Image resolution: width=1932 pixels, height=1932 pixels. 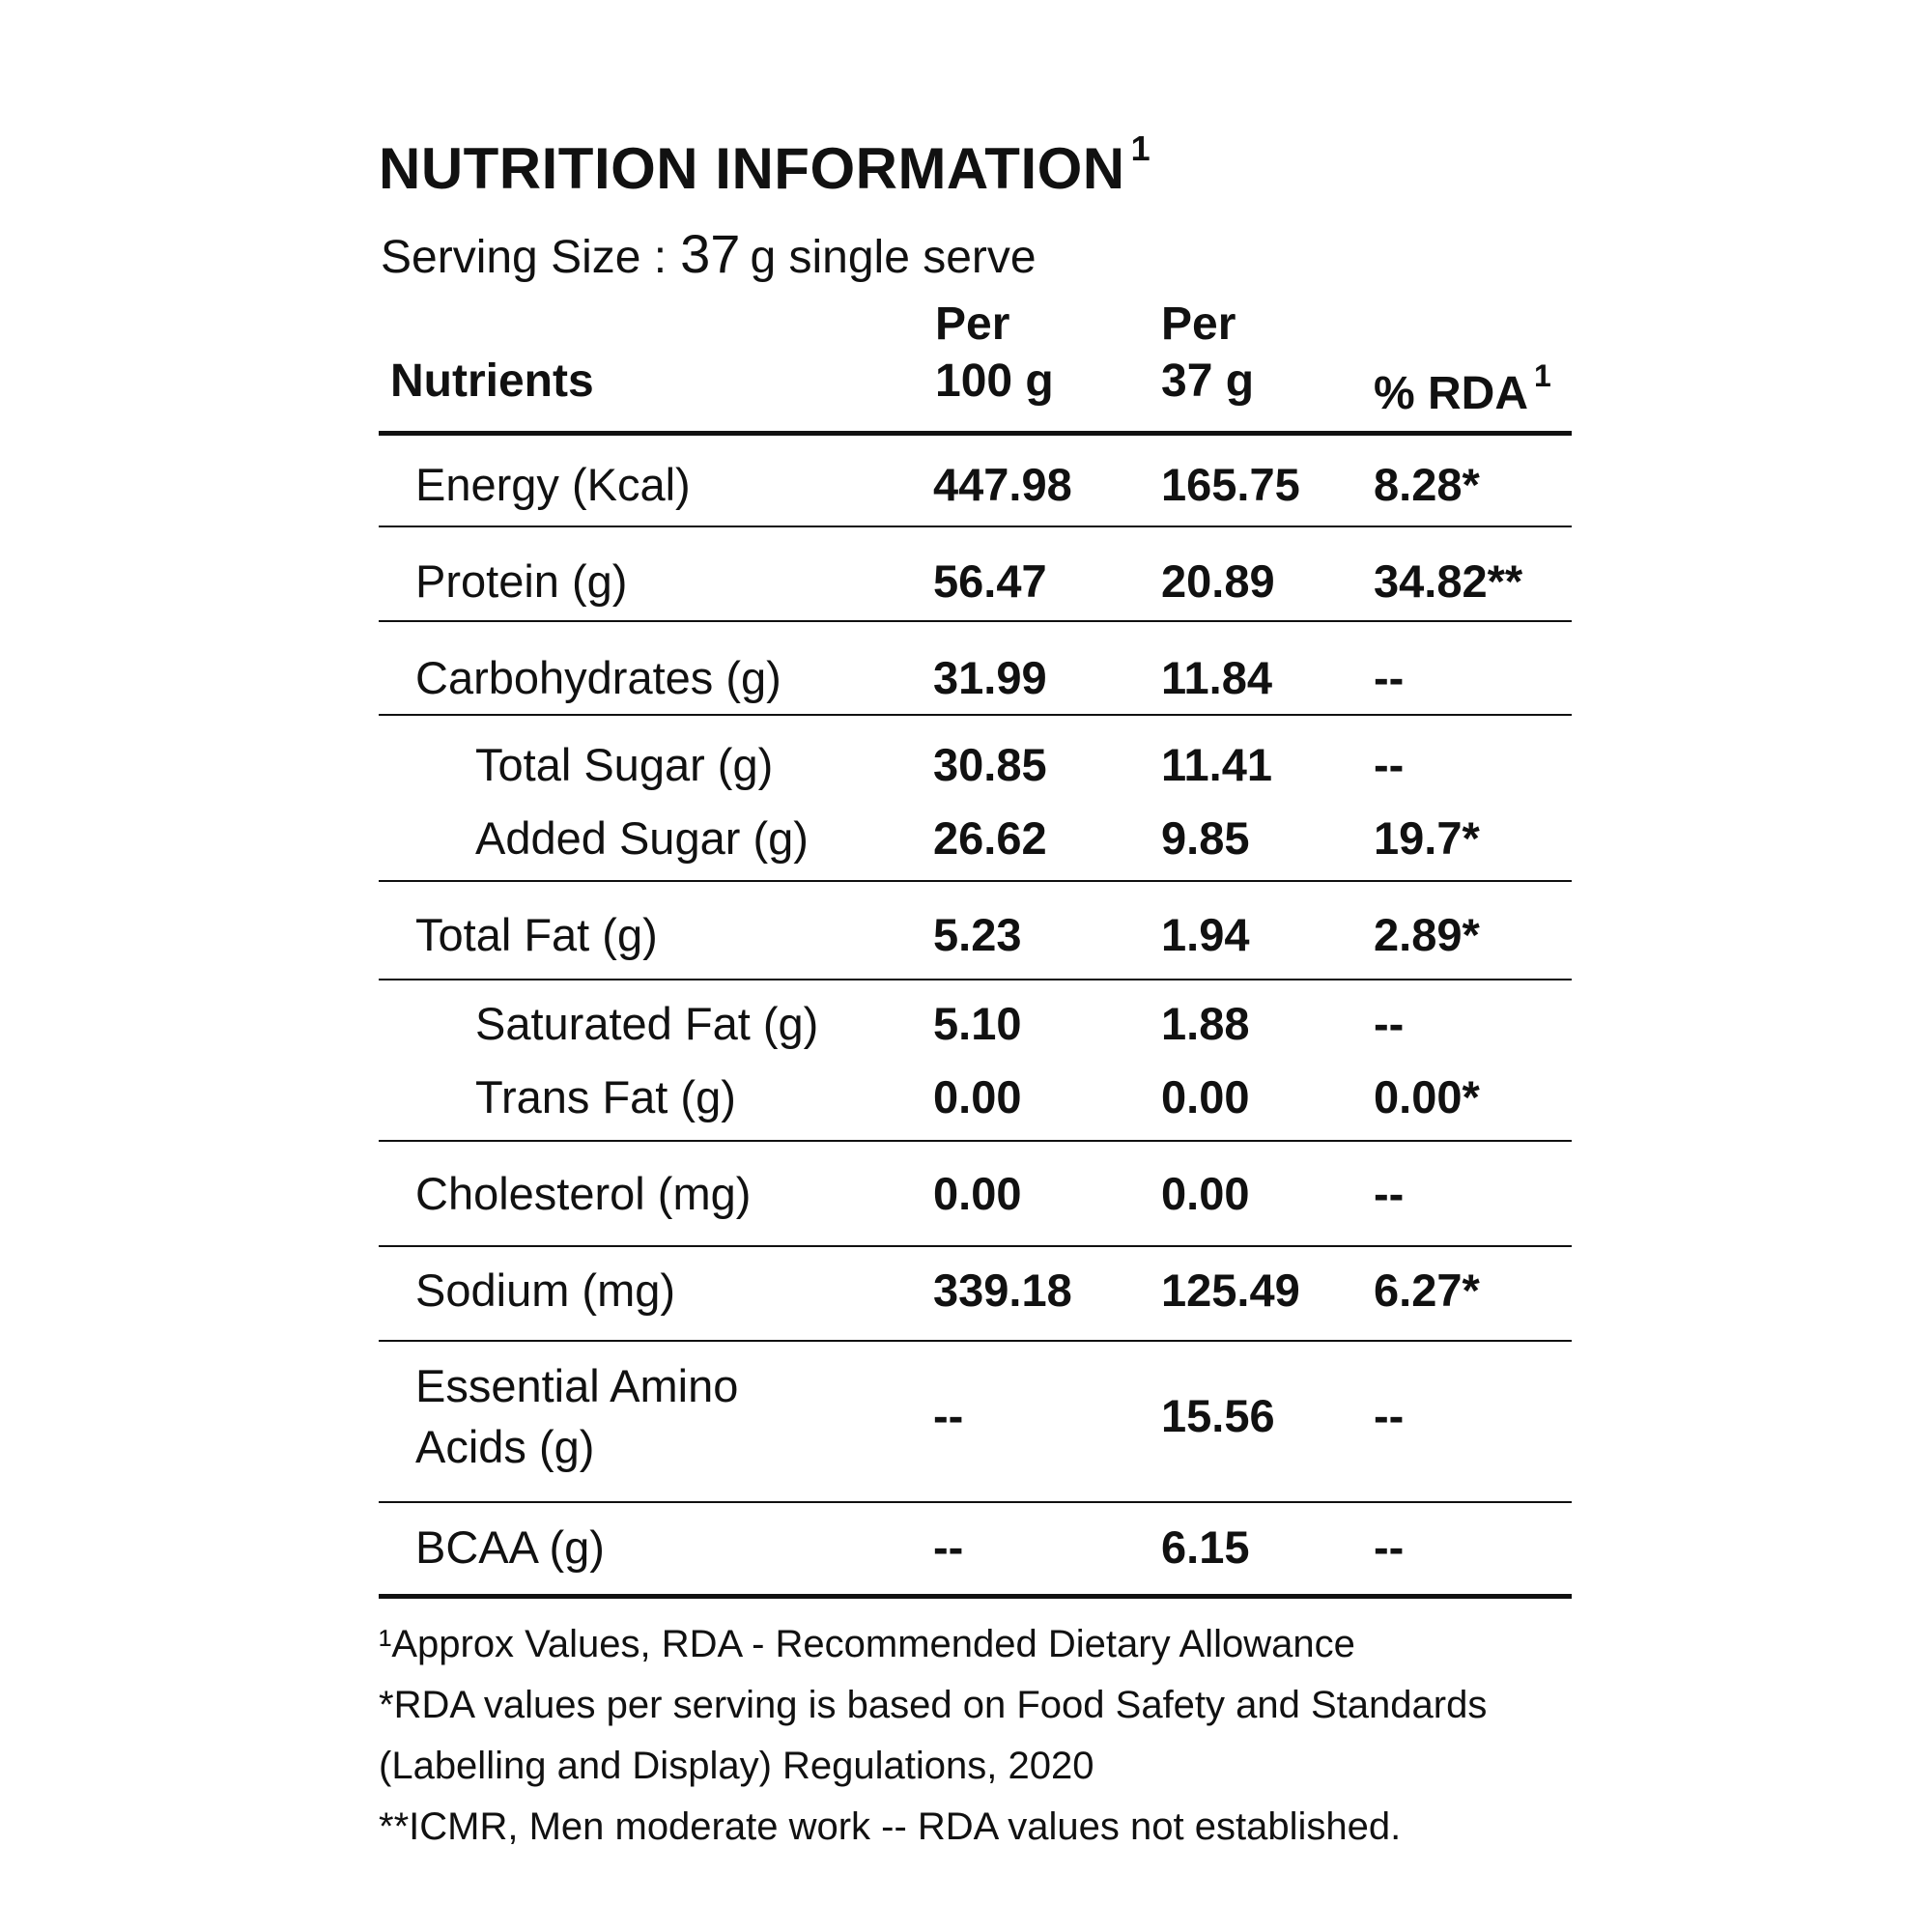 I want to click on perserve-value: 15.56, so click(x=1218, y=1415).